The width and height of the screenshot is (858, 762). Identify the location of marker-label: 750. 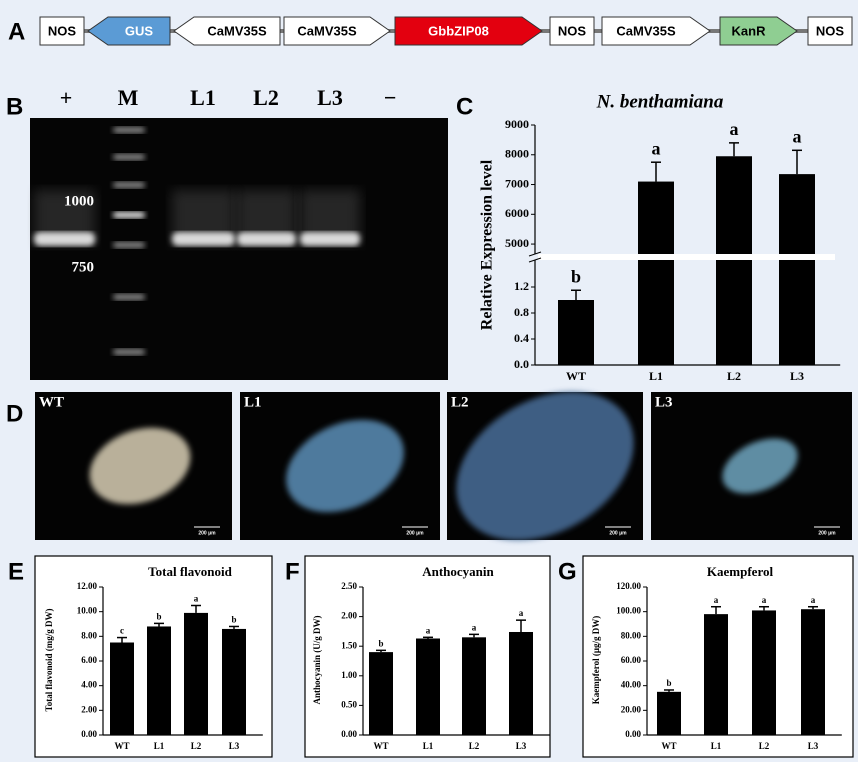
(83, 267).